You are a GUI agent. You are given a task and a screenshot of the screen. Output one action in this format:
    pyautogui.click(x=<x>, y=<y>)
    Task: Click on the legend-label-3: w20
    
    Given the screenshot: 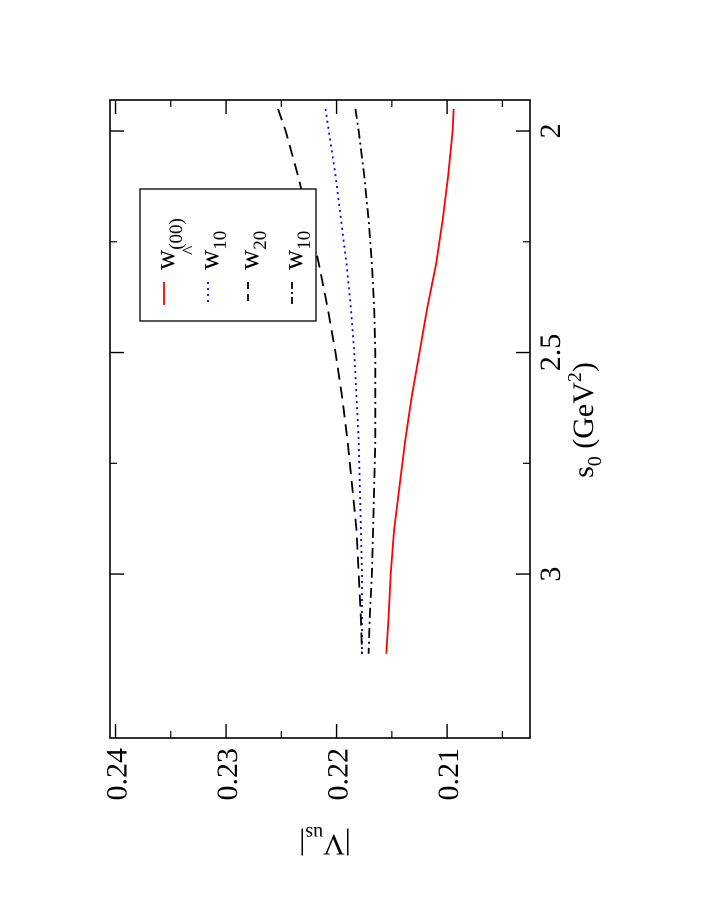 What is the action you would take?
    pyautogui.click(x=252, y=250)
    